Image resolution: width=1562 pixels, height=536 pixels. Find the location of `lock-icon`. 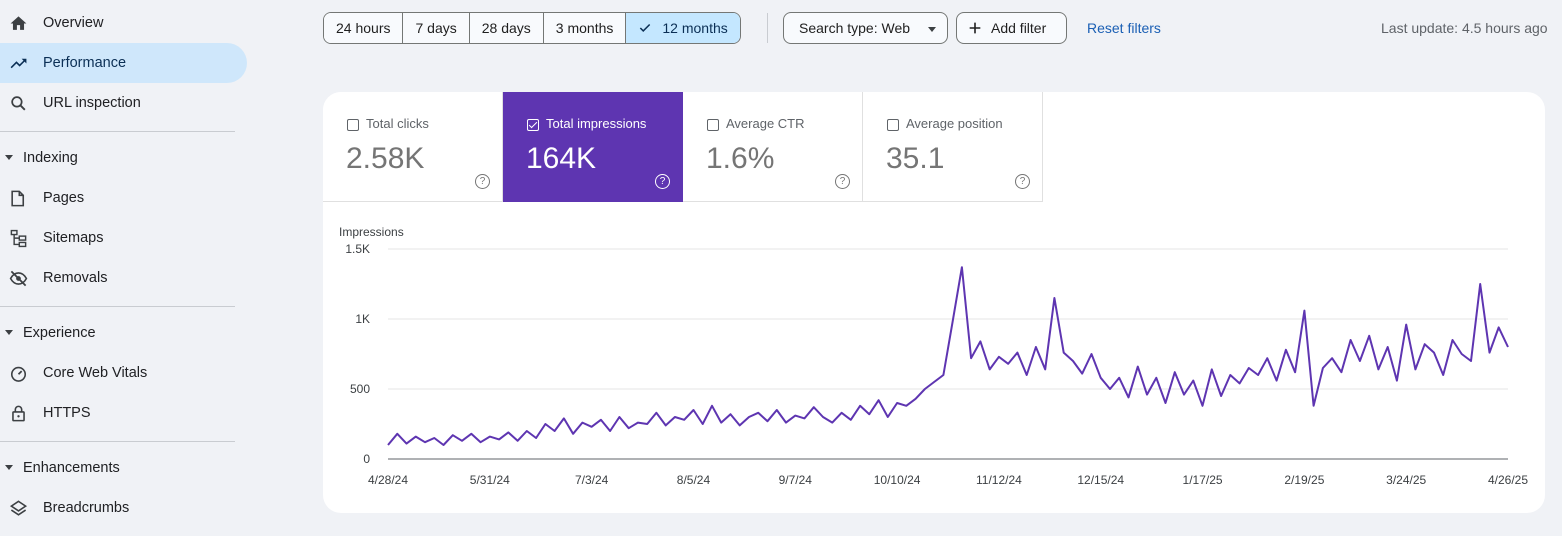

lock-icon is located at coordinates (18, 413).